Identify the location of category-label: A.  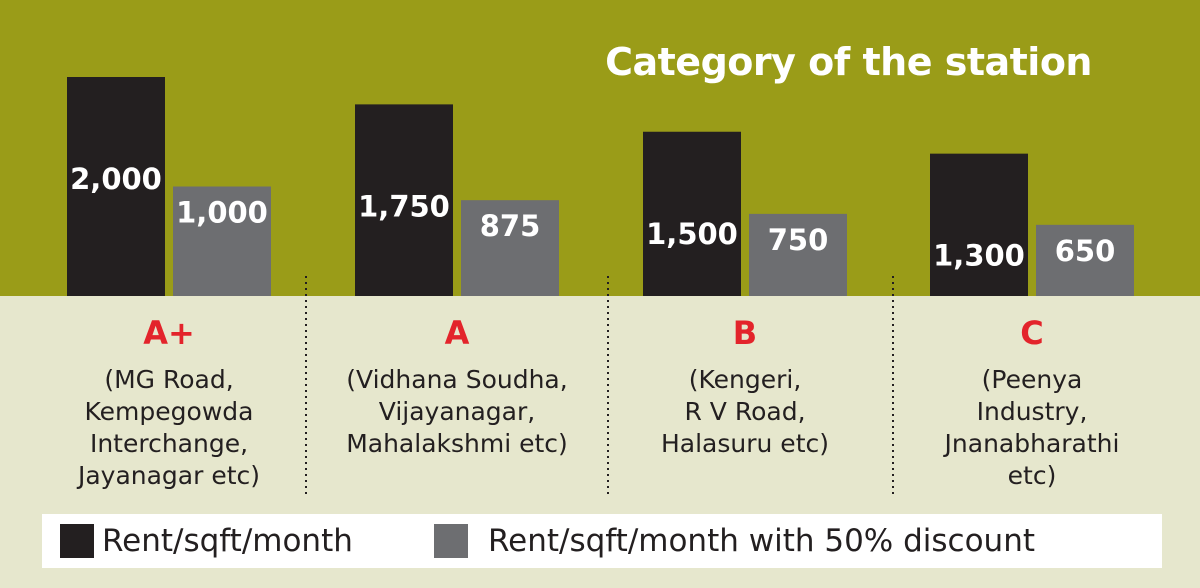
(457, 333).